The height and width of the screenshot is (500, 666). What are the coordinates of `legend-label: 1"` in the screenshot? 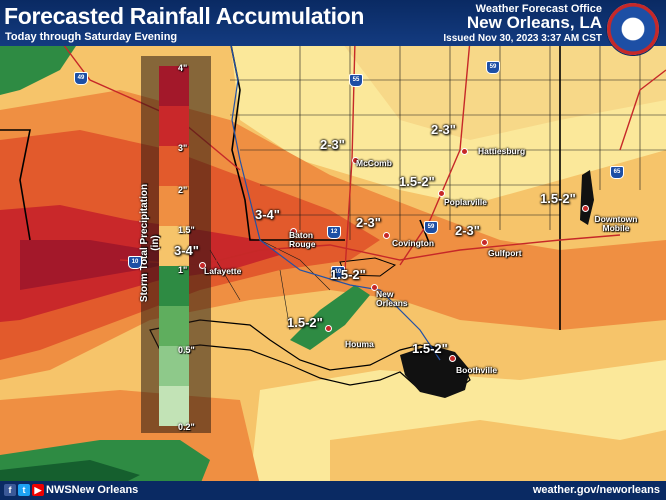 It's located at (183, 270).